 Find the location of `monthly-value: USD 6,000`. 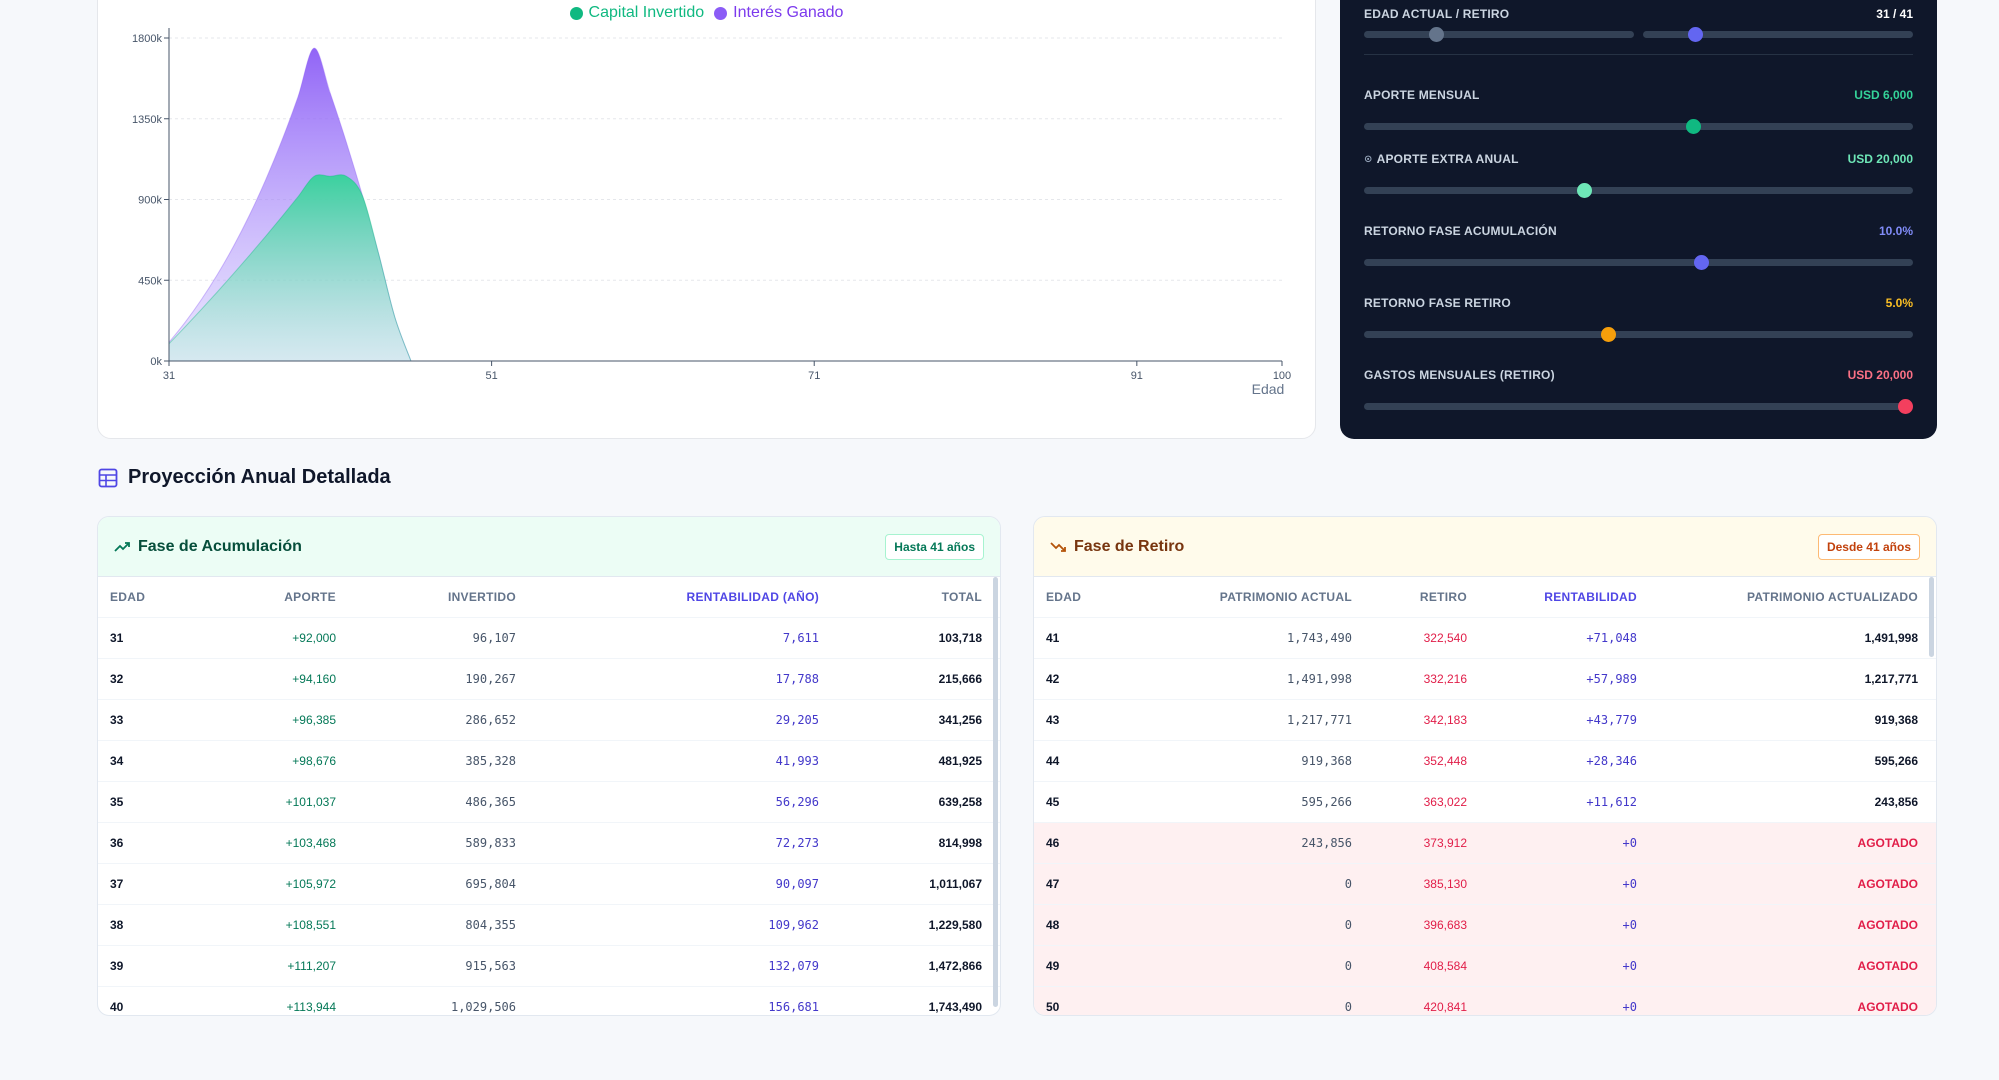

monthly-value: USD 6,000 is located at coordinates (1883, 95).